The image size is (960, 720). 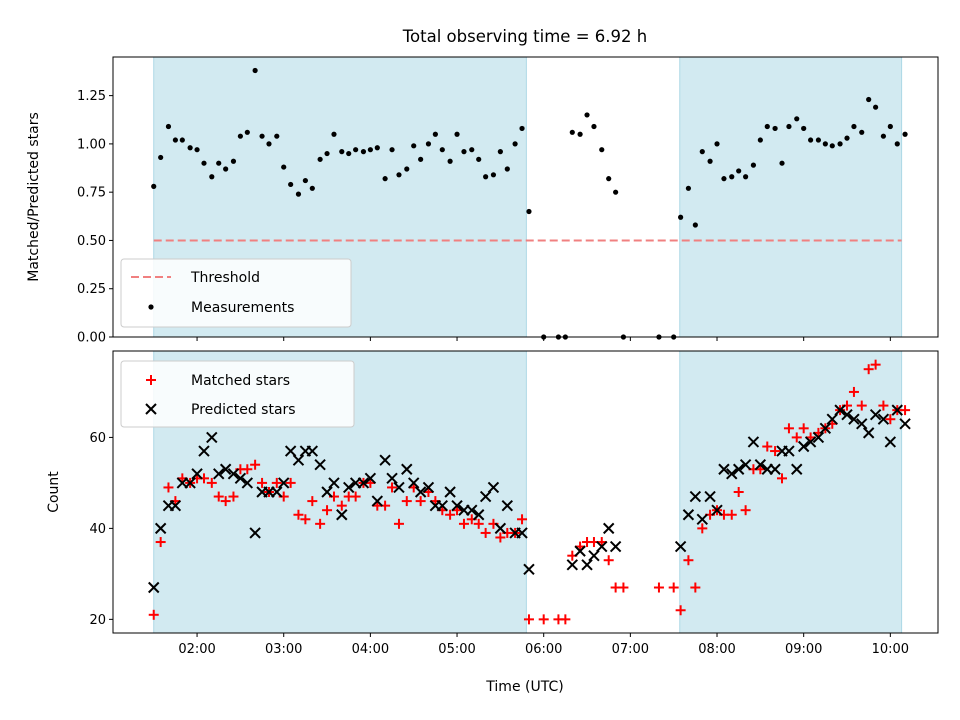 What do you see at coordinates (243, 410) in the screenshot?
I see `predicted-legend-label: Predicted stars` at bounding box center [243, 410].